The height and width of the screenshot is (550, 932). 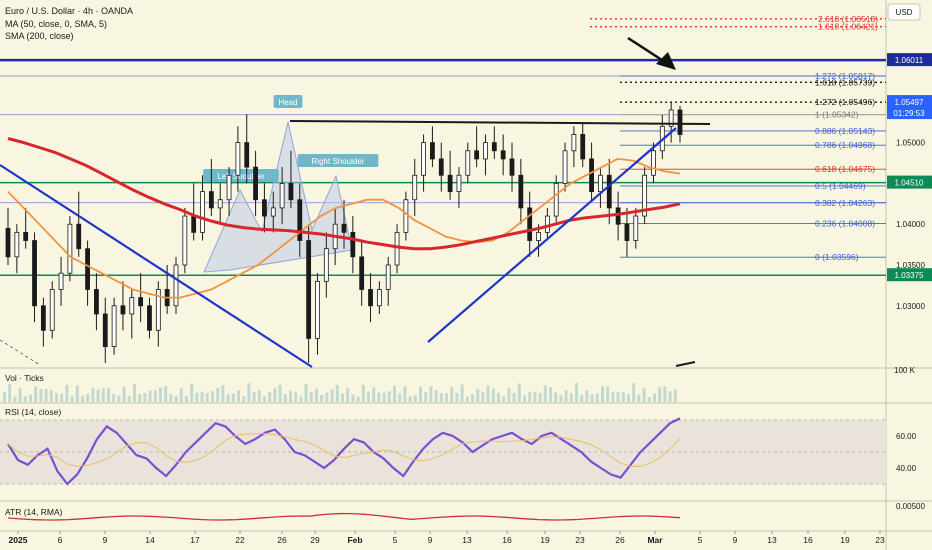 I want to click on x-tick-label: 17, so click(x=195, y=540).